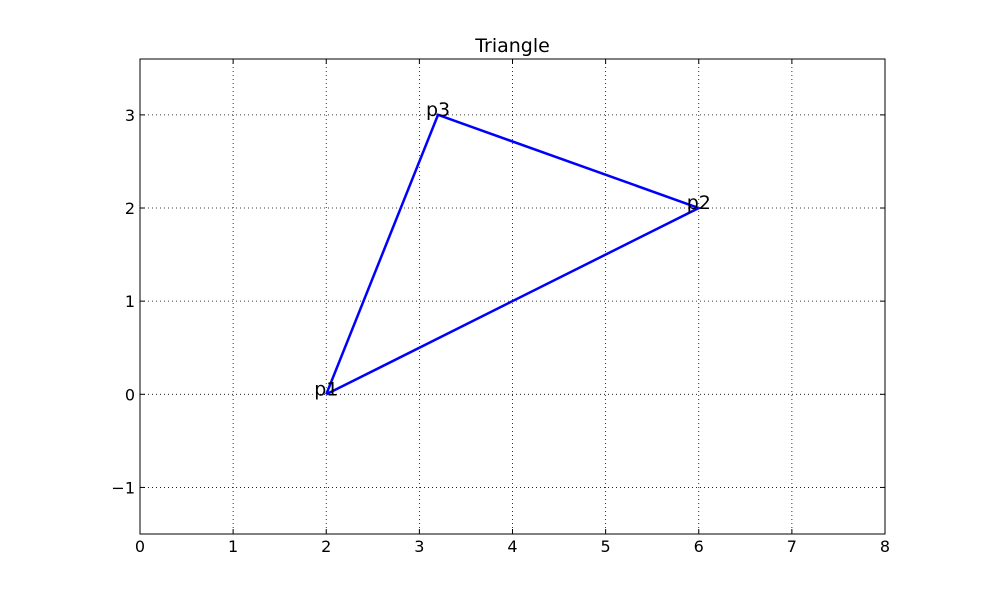 The width and height of the screenshot is (1000, 597). Describe the element at coordinates (123, 487) in the screenshot. I see `y-tick-label: −1` at that location.